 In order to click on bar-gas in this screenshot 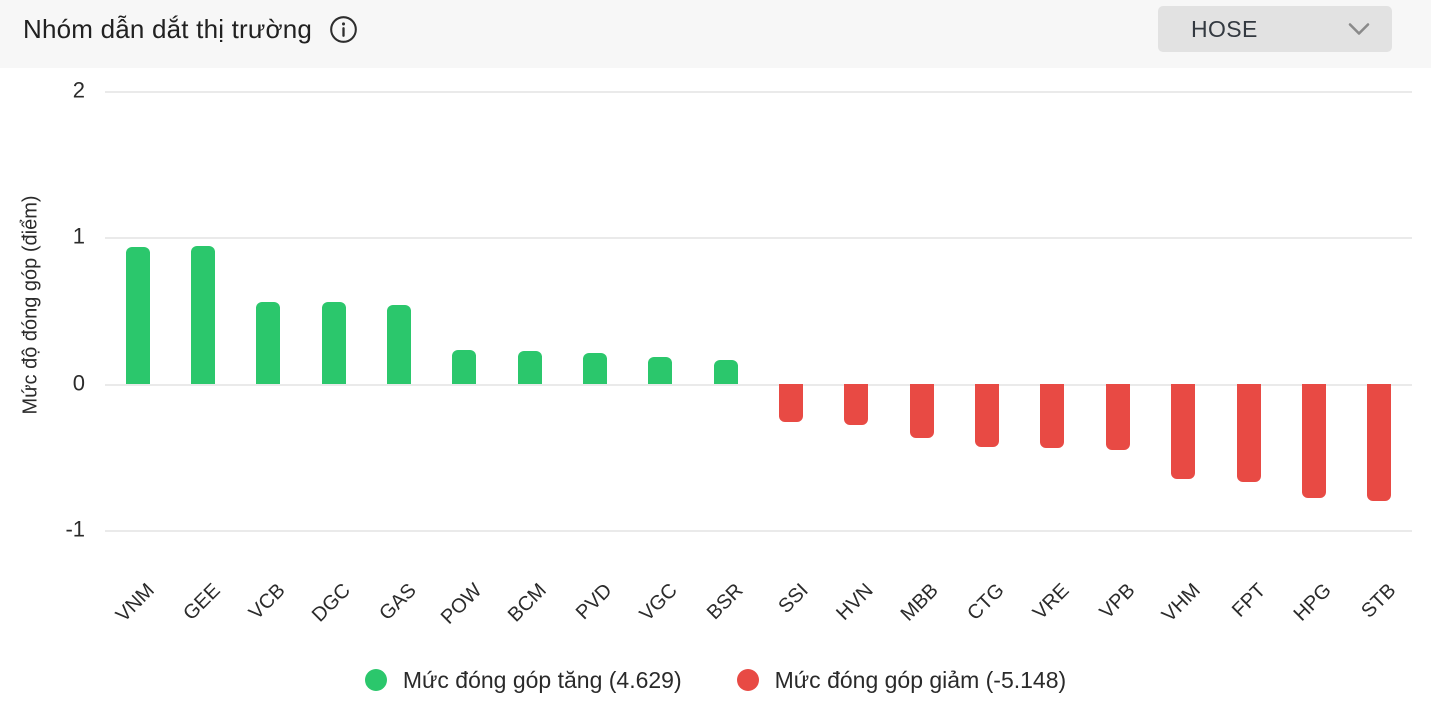, I will do `click(399, 344)`.